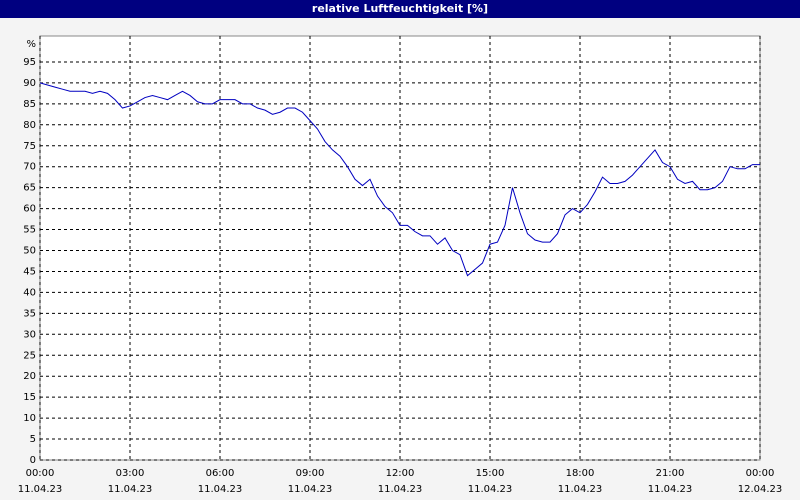  What do you see at coordinates (400, 473) in the screenshot?
I see `x-tick-label: 12:00` at bounding box center [400, 473].